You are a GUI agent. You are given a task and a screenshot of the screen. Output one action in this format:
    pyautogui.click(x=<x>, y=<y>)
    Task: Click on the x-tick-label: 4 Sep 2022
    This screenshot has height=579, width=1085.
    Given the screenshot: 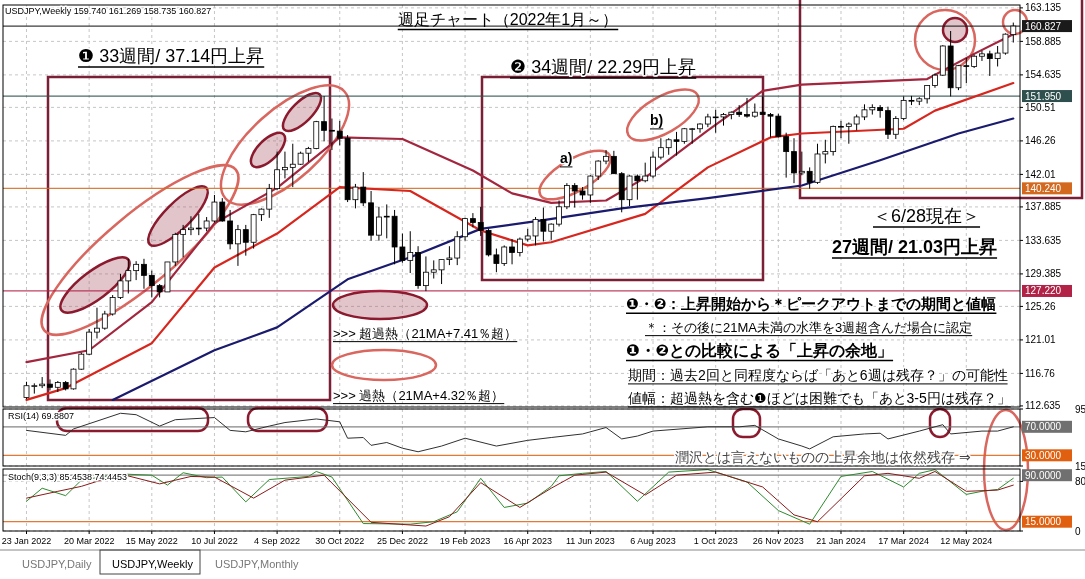 What is the action you would take?
    pyautogui.click(x=277, y=541)
    